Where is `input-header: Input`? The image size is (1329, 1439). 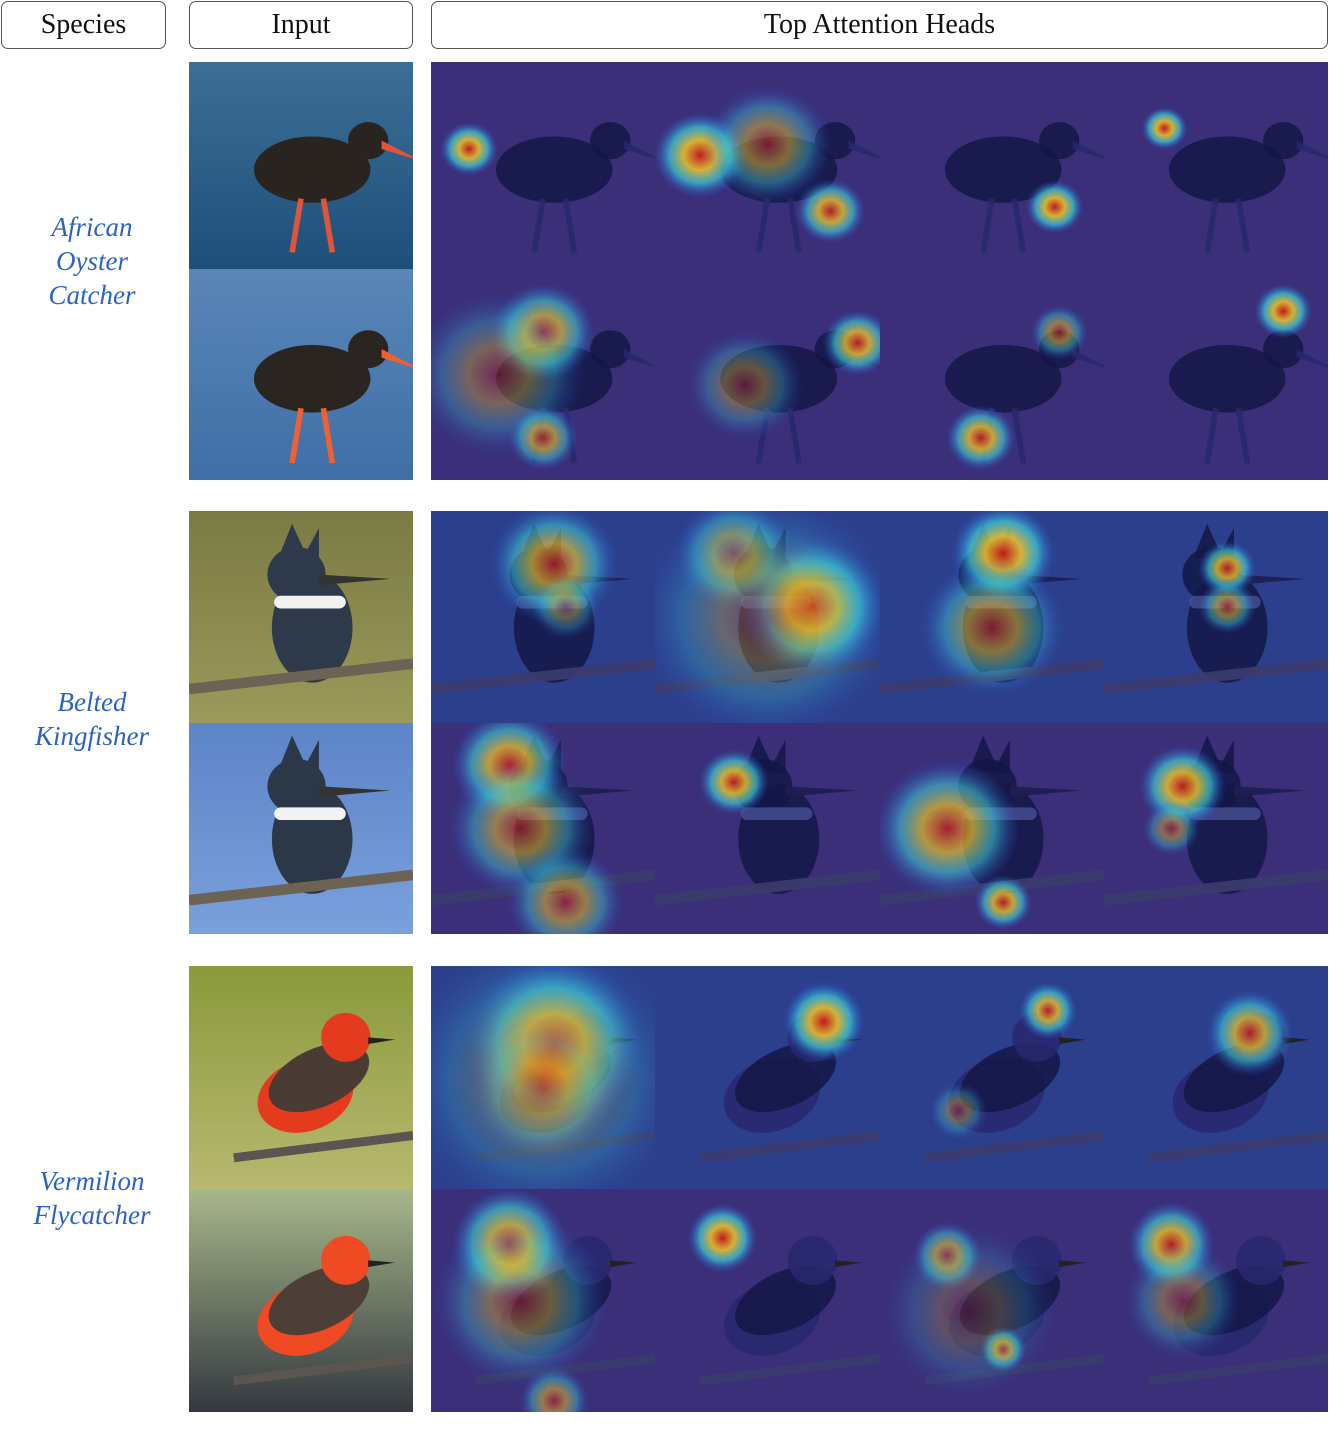
input-header: Input is located at coordinates (301, 25).